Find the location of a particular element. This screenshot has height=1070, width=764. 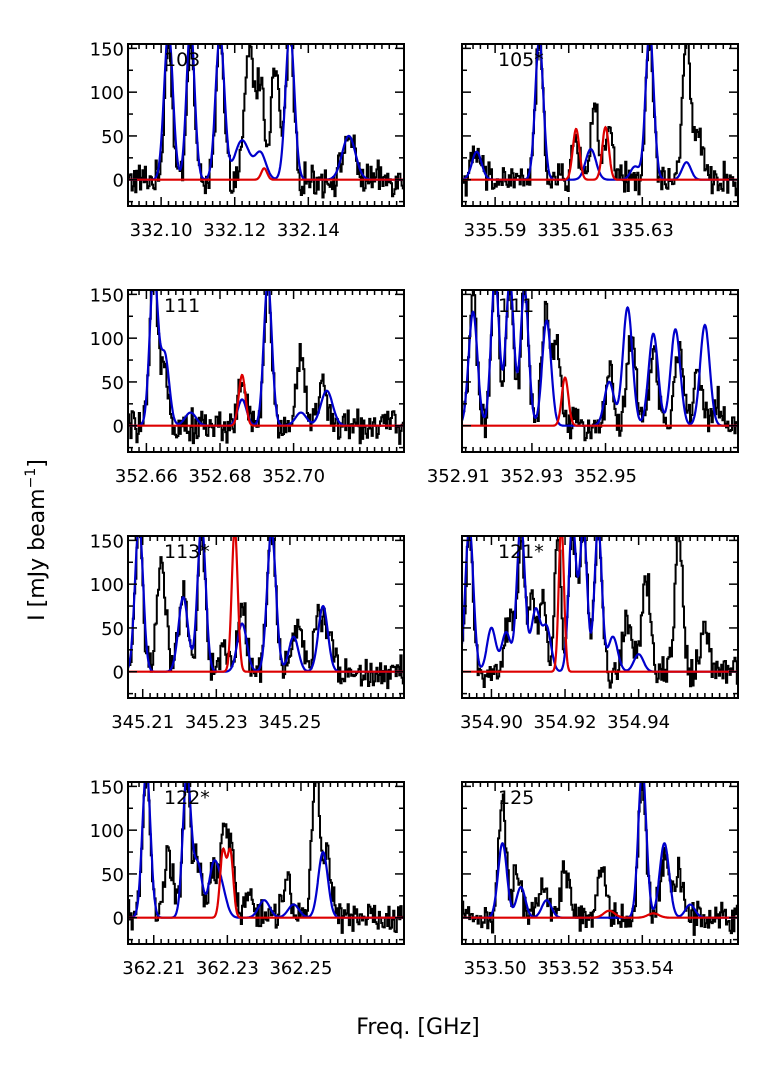

x-tick-label: 335.61 is located at coordinates (568, 230).